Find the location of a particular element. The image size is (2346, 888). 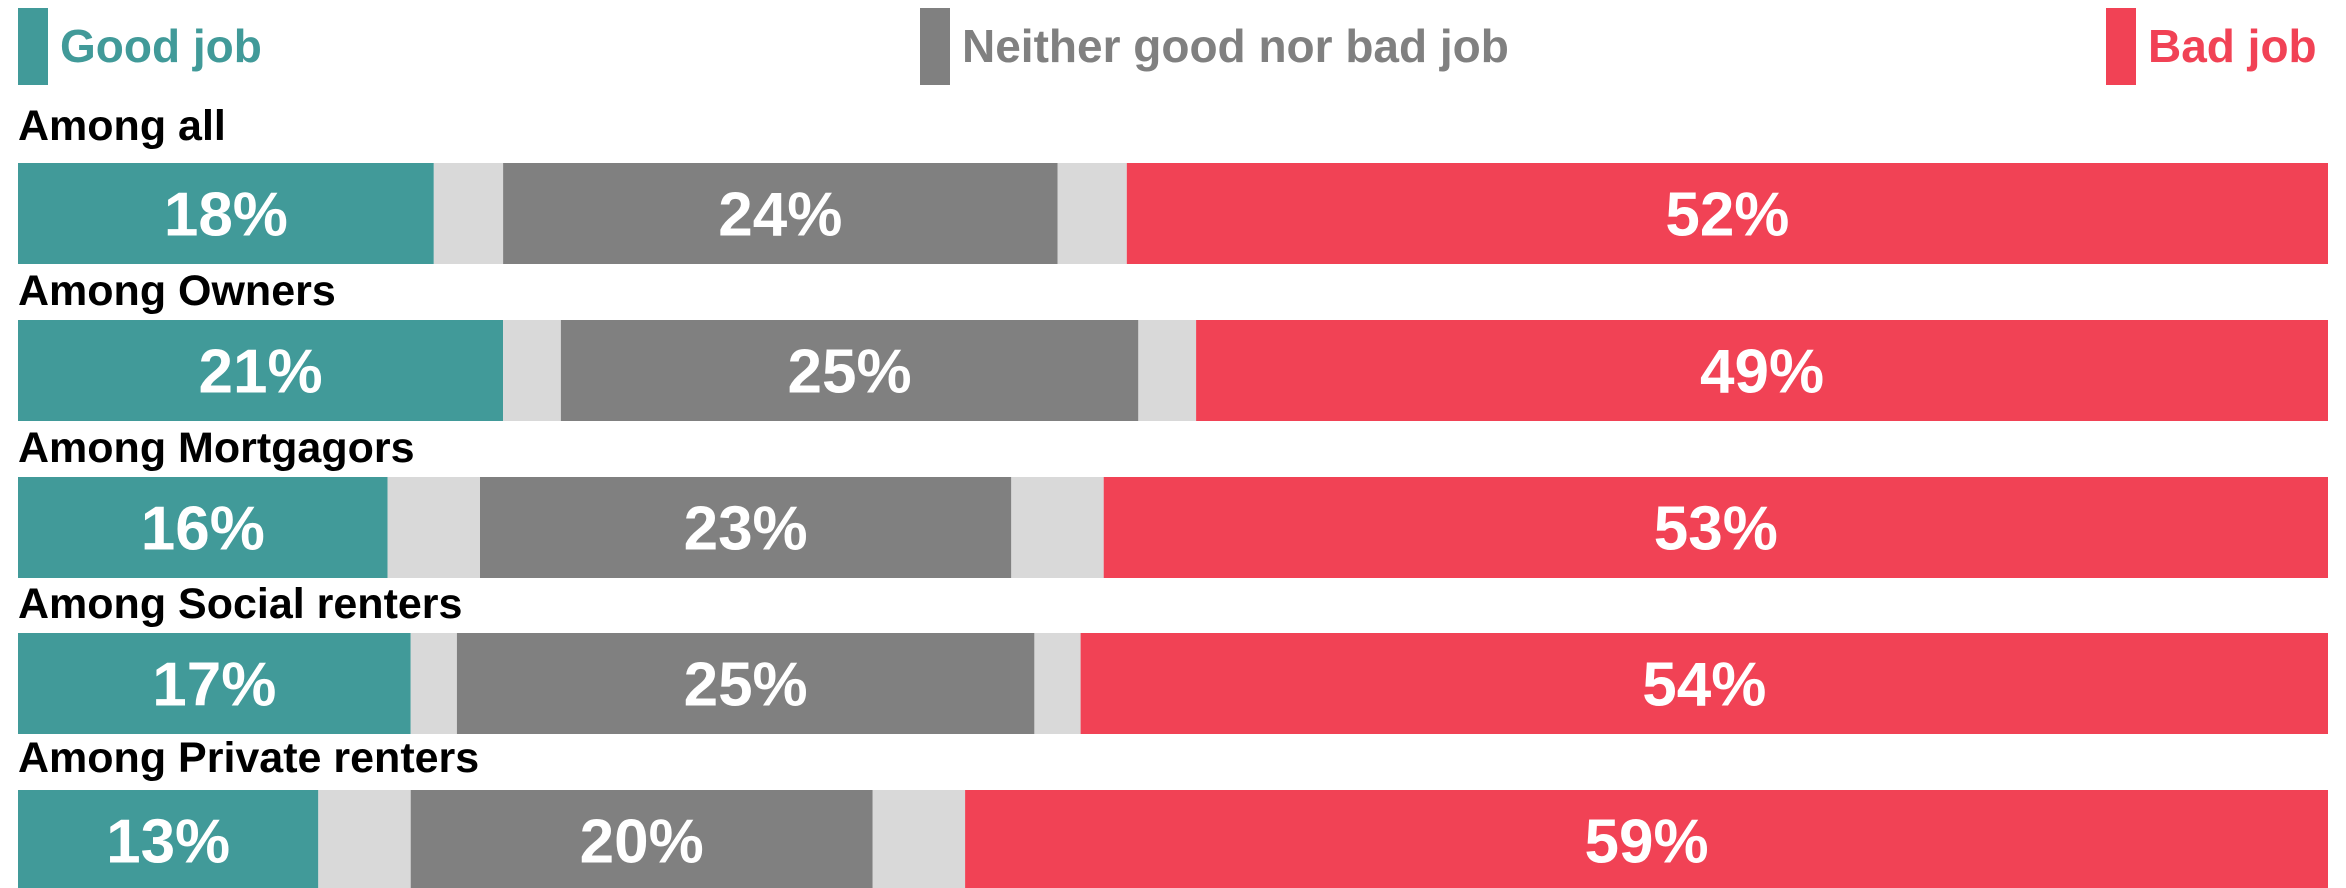

row-label-among-mortgagors: Among Mortgagors is located at coordinates (216, 448).